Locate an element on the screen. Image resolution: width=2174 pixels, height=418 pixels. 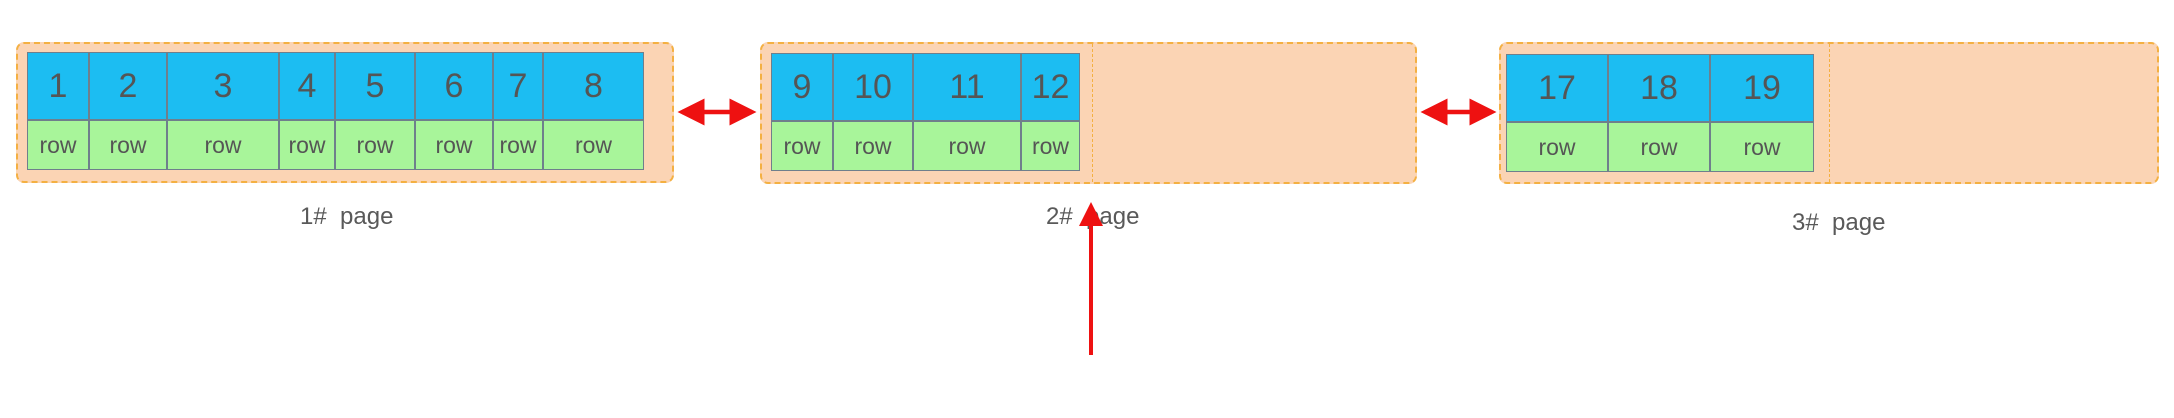
page-3: 17 row 18 row 19 row is located at coordinates (1829, 113).